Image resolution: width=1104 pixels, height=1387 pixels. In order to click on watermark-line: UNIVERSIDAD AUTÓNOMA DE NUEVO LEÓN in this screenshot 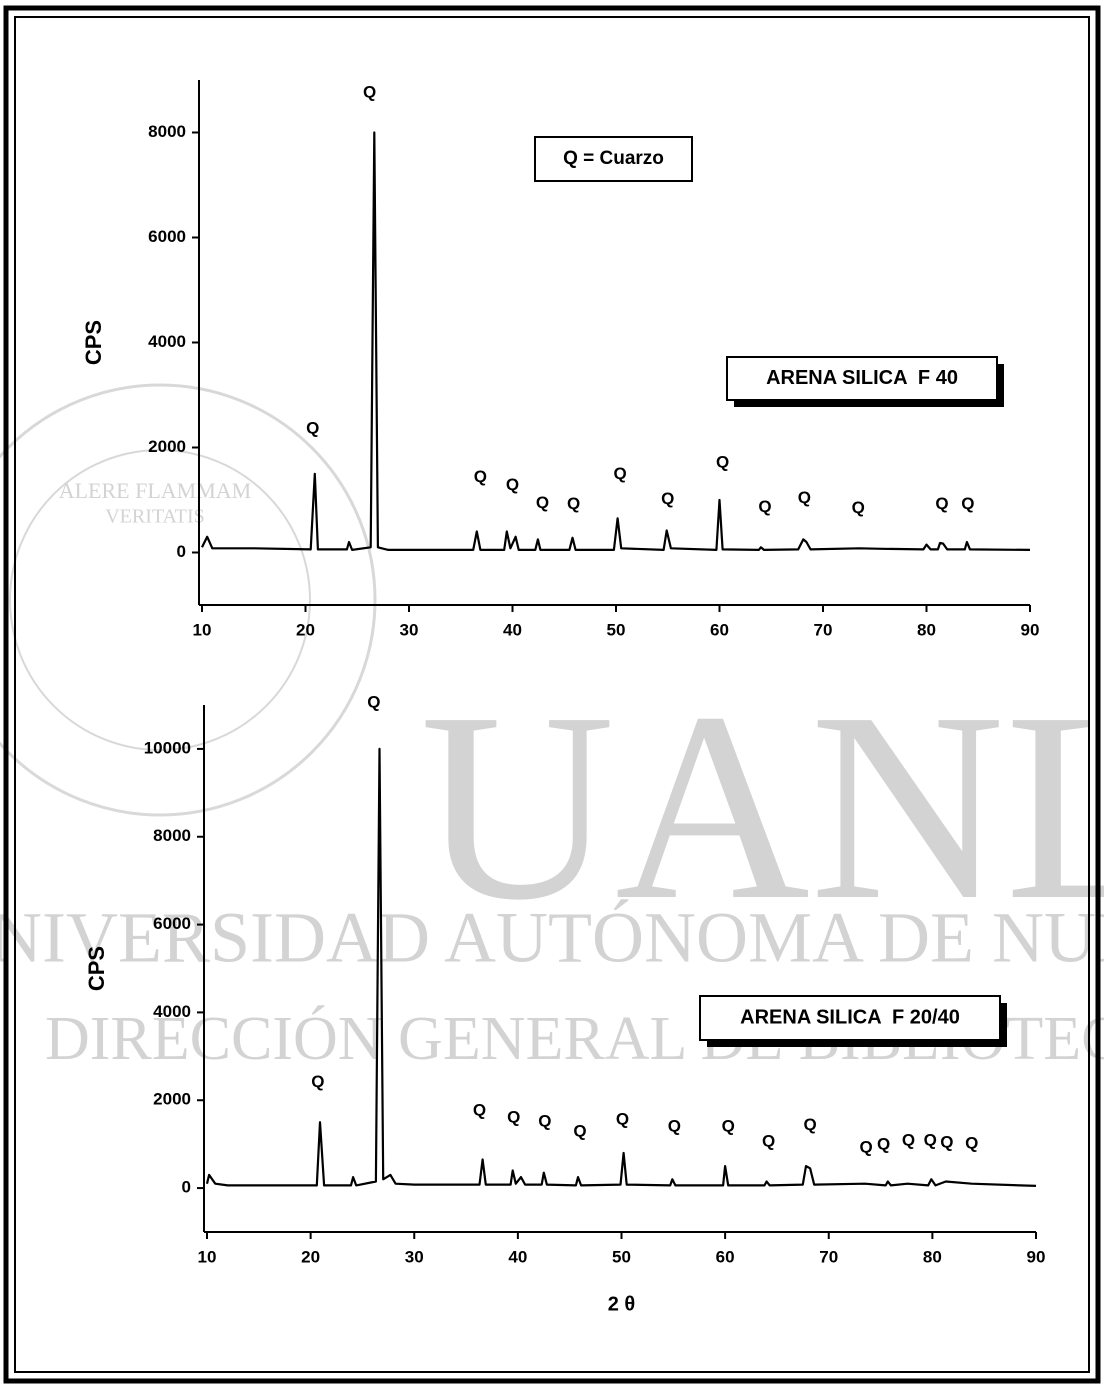, I will do `click(552, 938)`.